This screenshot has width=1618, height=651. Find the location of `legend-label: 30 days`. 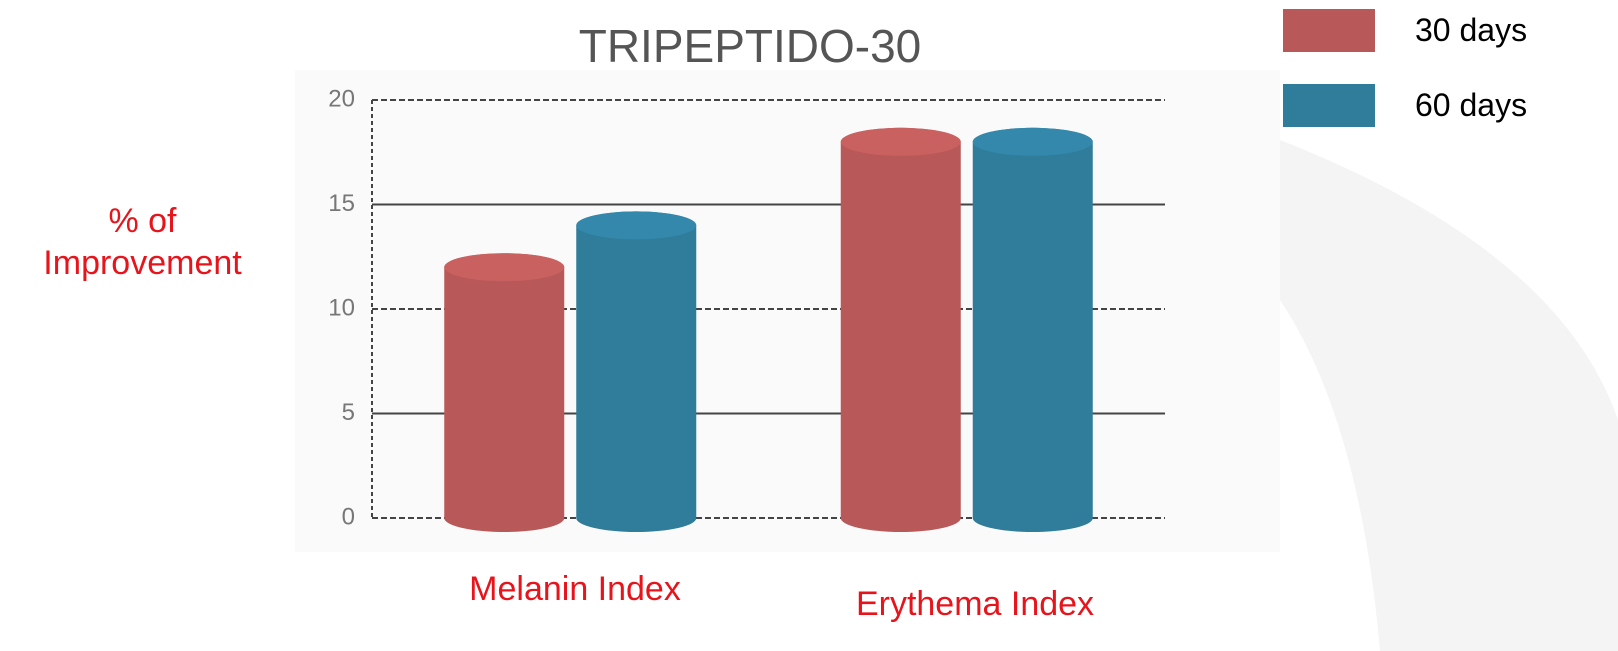

legend-label: 30 days is located at coordinates (1471, 30).